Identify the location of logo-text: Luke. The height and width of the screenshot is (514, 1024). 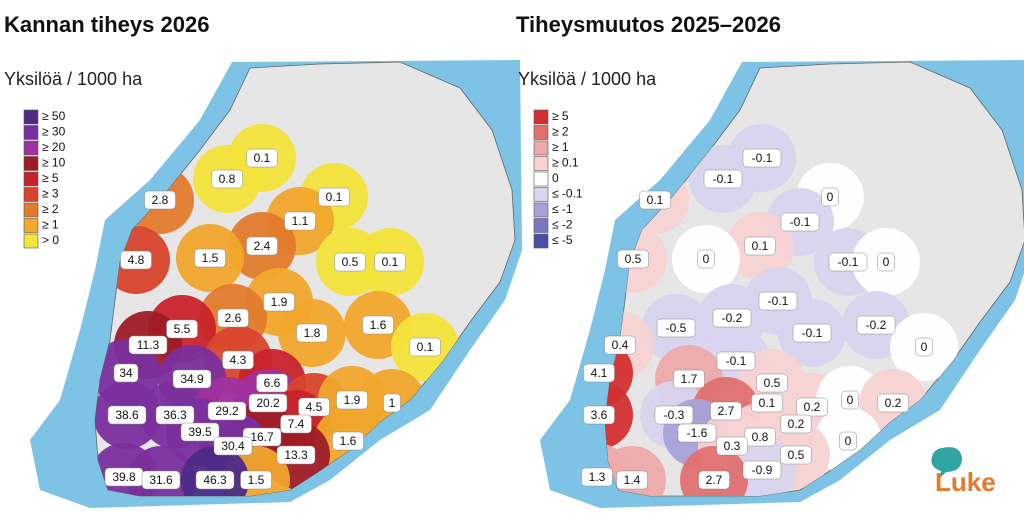
(965, 482).